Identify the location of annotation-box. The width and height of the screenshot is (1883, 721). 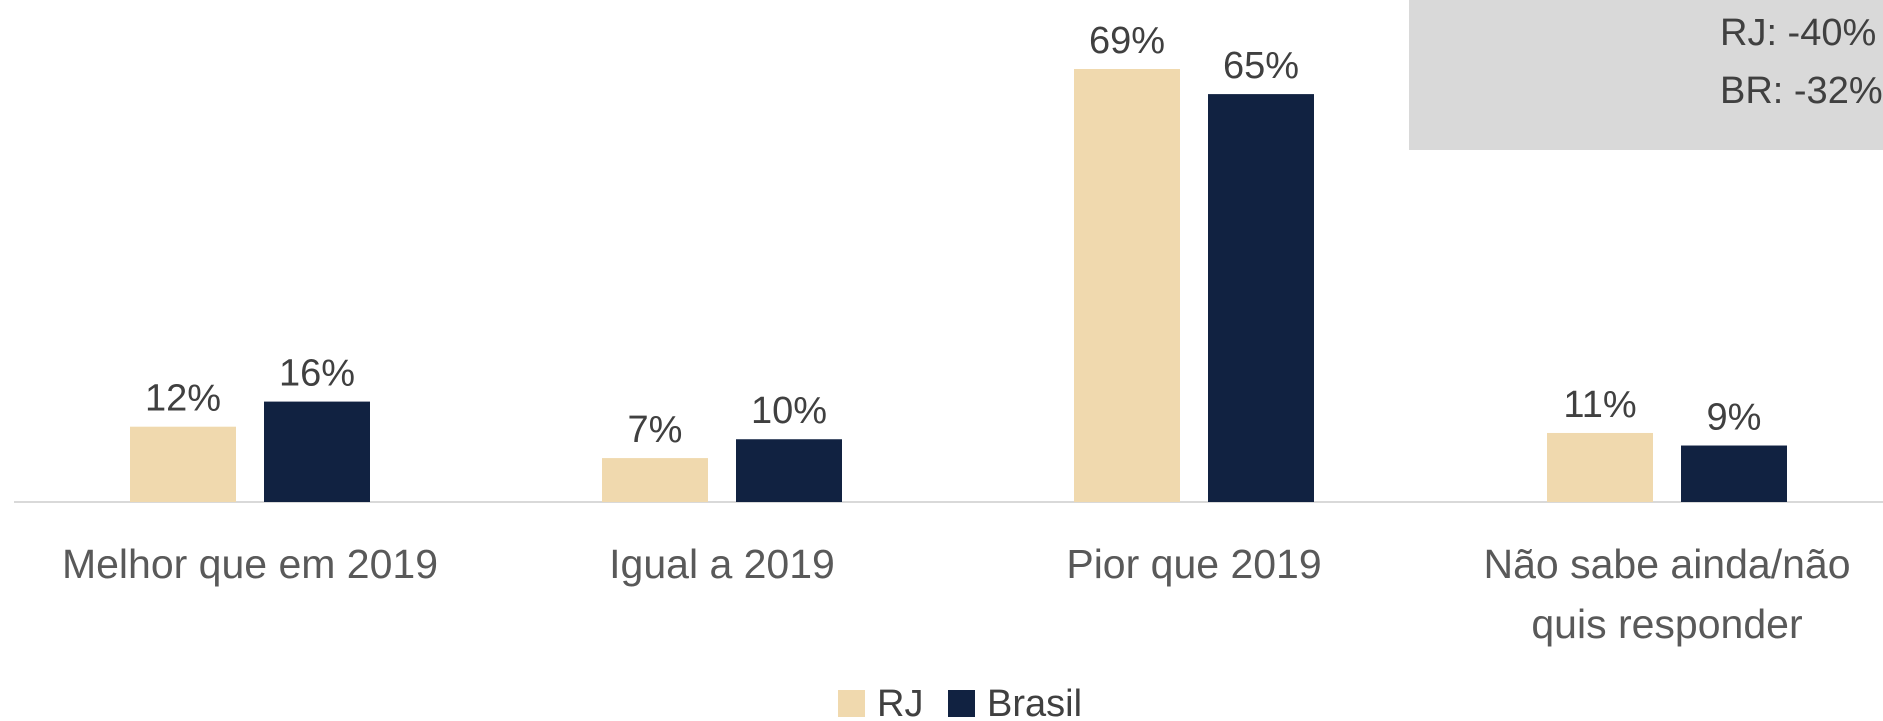
(1646, 75).